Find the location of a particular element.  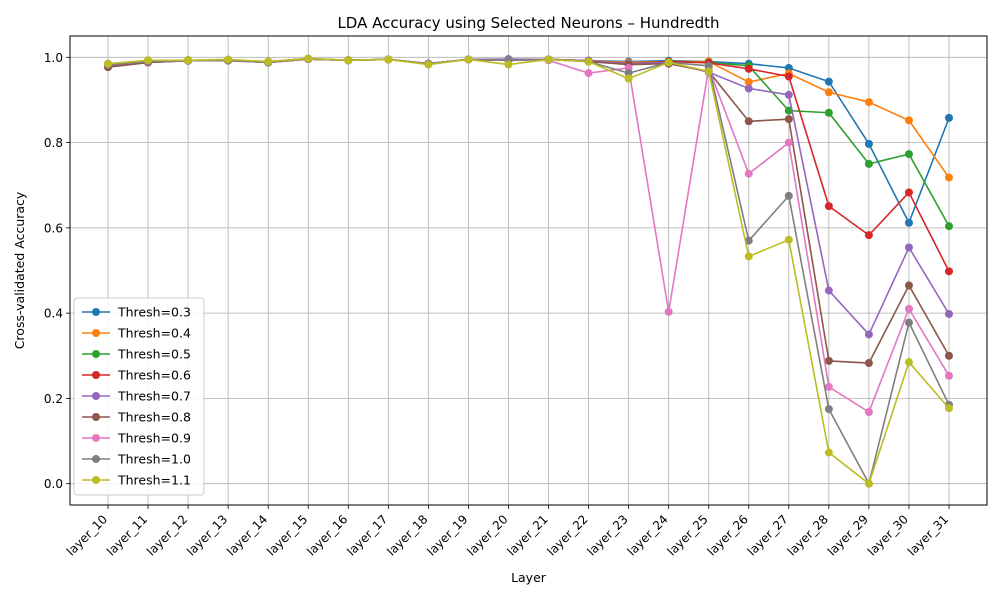

legend-label: Thresh=0.9 is located at coordinates (154, 438).